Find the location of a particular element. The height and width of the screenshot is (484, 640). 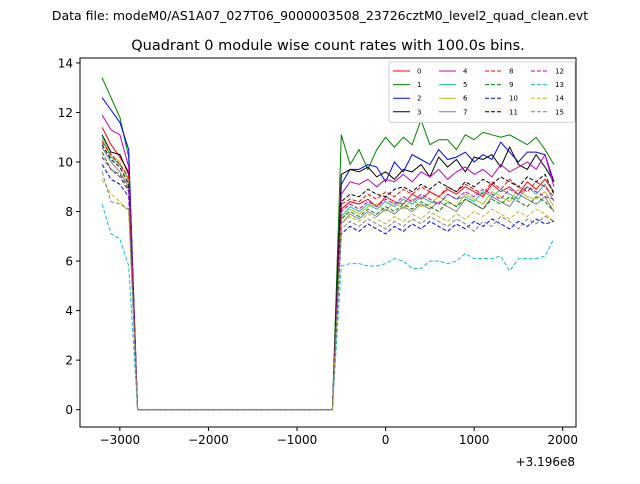

legend-label-2: 2 is located at coordinates (419, 99).